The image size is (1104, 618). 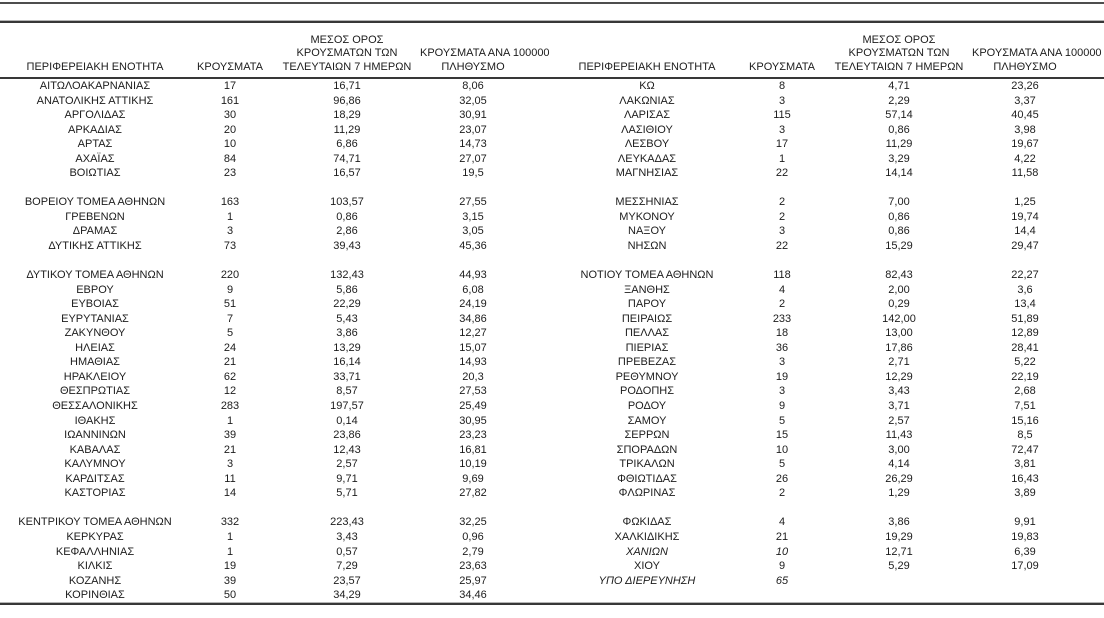 What do you see at coordinates (1025, 347) in the screenshot?
I see `right-per100k-cell: 28,41` at bounding box center [1025, 347].